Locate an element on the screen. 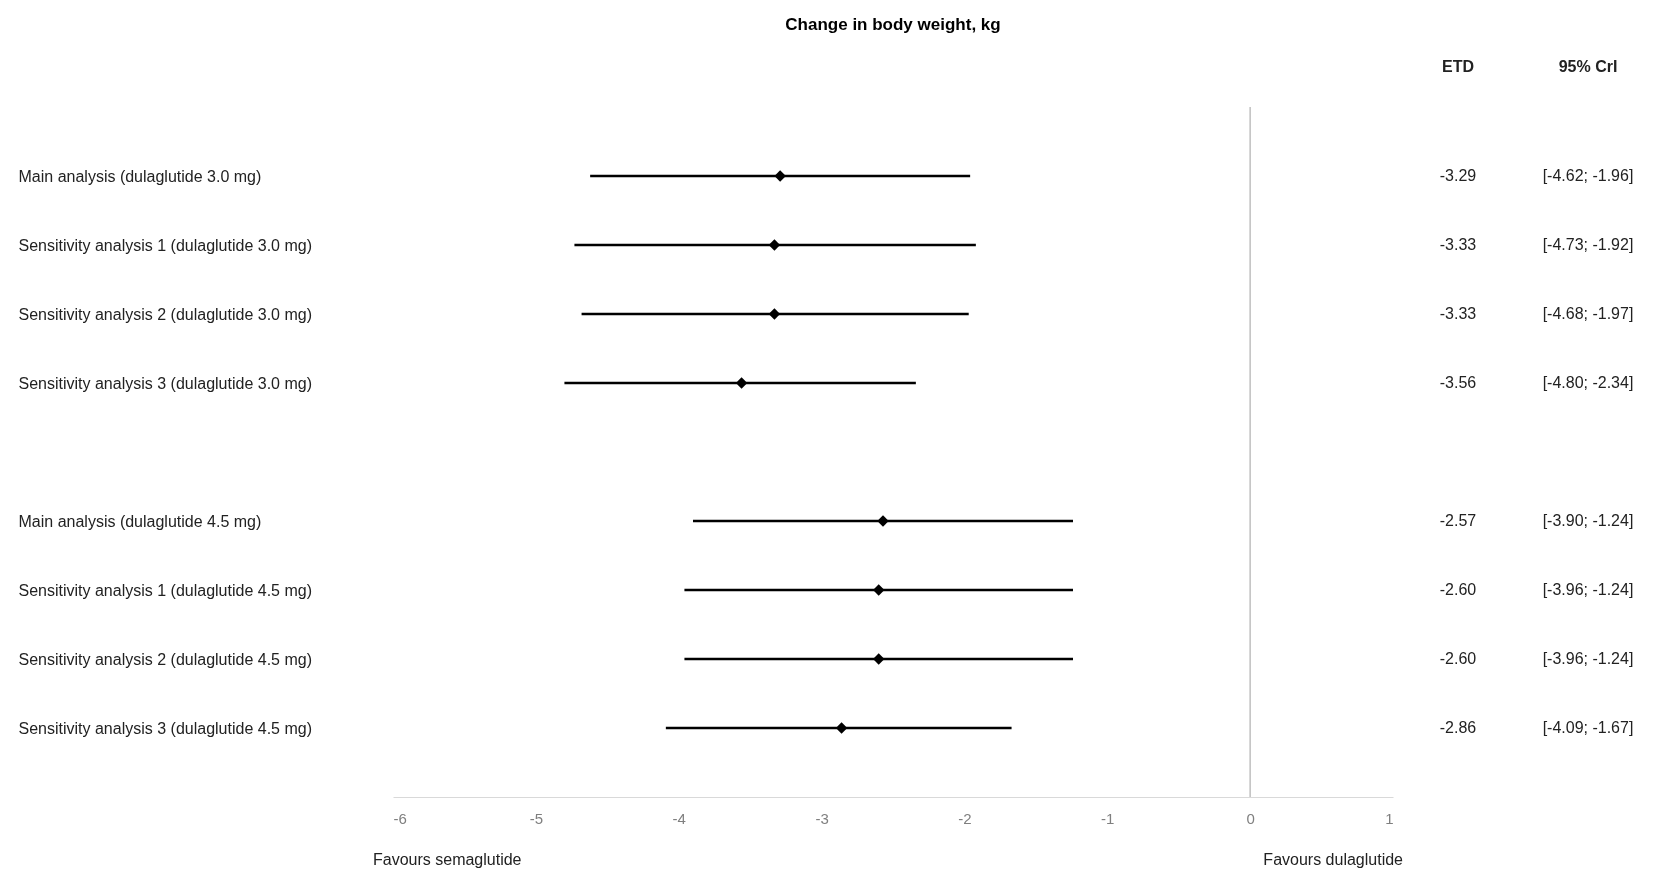 The width and height of the screenshot is (1665, 873). y-tick-label: Sensitivity analysis 1 (dulaglutide 3.0 mg) is located at coordinates (165, 245).